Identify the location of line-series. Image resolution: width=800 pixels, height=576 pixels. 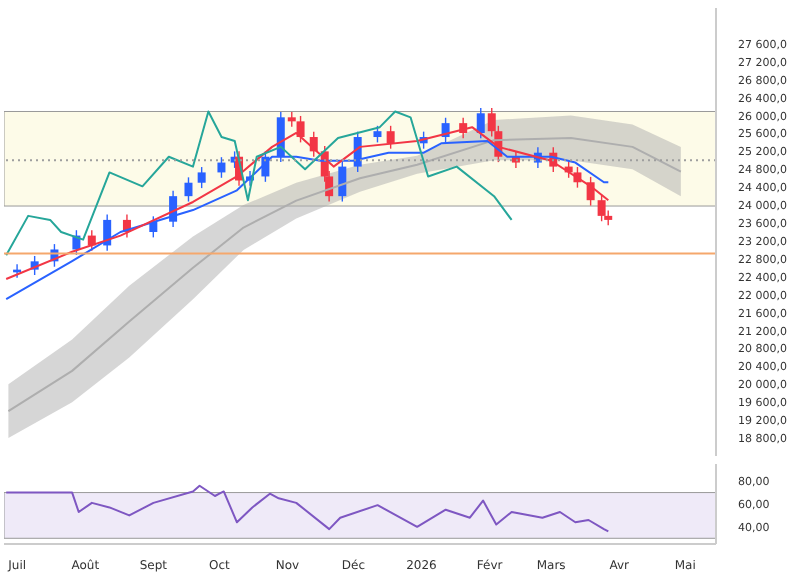
(307, 508).